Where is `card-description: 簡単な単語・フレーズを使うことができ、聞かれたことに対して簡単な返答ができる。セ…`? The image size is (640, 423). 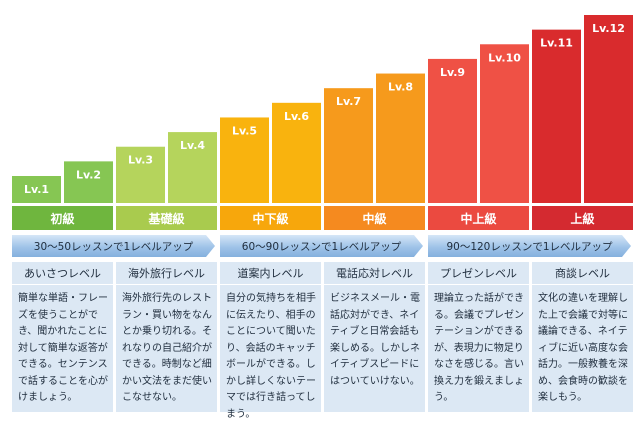 card-description: 簡単な単語・フレーズを使うことができ、聞かれたことに対して簡単な返答ができる。セ… is located at coordinates (63, 348).